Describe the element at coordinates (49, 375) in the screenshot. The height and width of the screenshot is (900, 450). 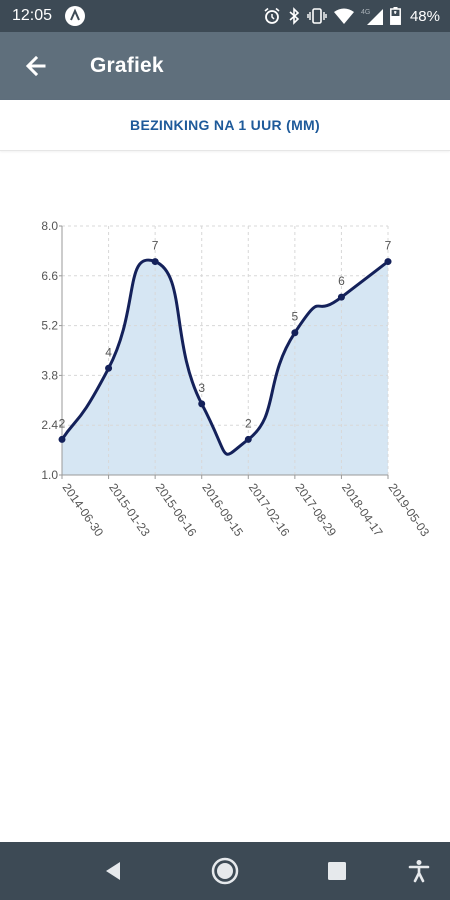
I see `y-tick-label: 3.8` at that location.